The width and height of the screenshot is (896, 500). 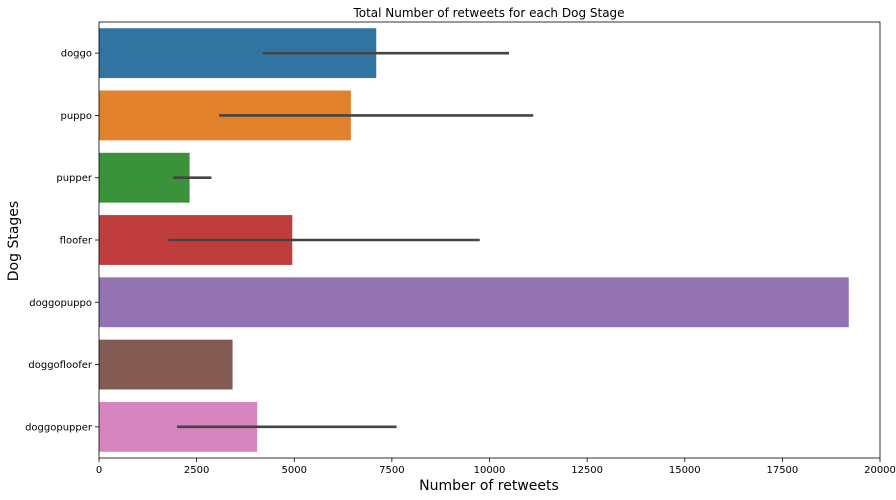 I want to click on y-tick-label: puppo, so click(x=77, y=116).